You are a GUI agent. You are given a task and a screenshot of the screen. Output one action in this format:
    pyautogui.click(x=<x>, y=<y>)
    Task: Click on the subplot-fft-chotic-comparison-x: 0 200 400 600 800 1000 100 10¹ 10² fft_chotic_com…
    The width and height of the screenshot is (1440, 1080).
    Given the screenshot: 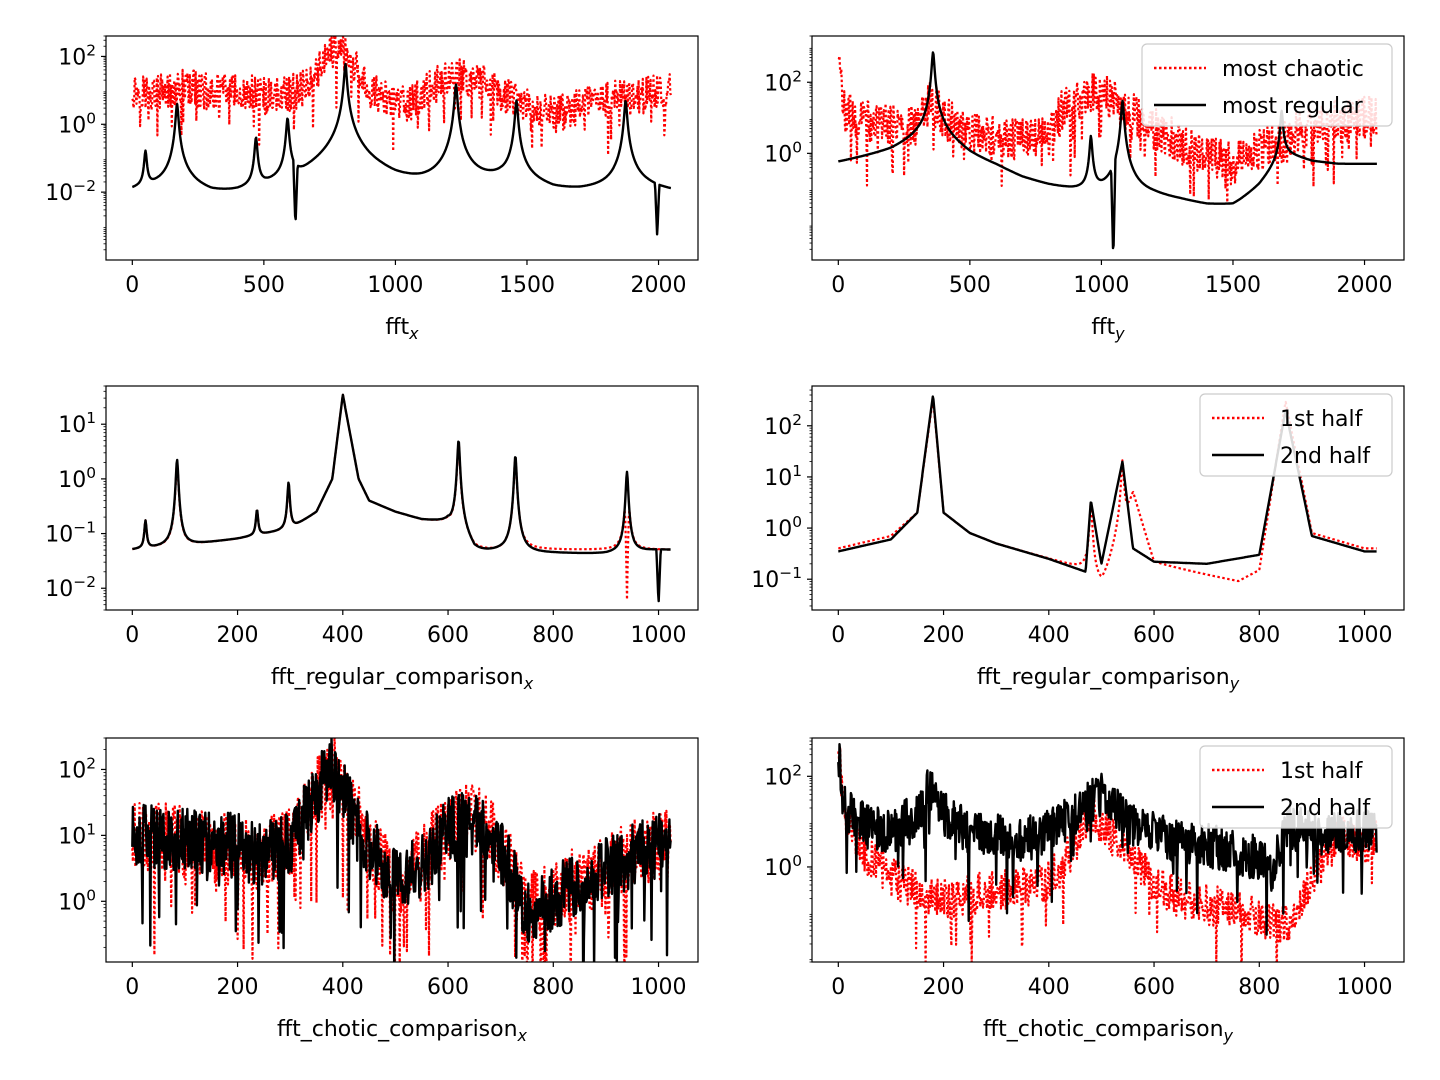 What is the action you would take?
    pyautogui.click(x=378, y=891)
    